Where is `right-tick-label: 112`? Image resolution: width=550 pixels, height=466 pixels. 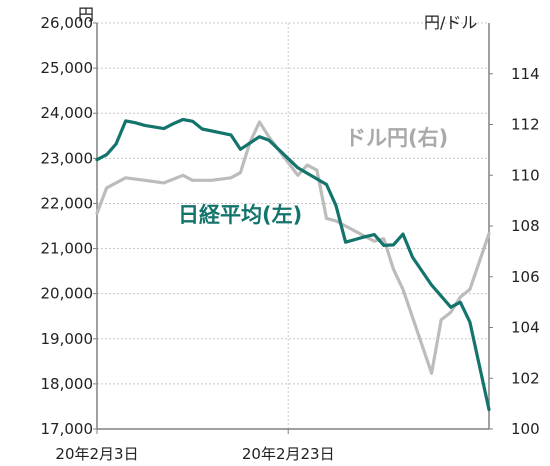 right-tick-label: 112 is located at coordinates (525, 125).